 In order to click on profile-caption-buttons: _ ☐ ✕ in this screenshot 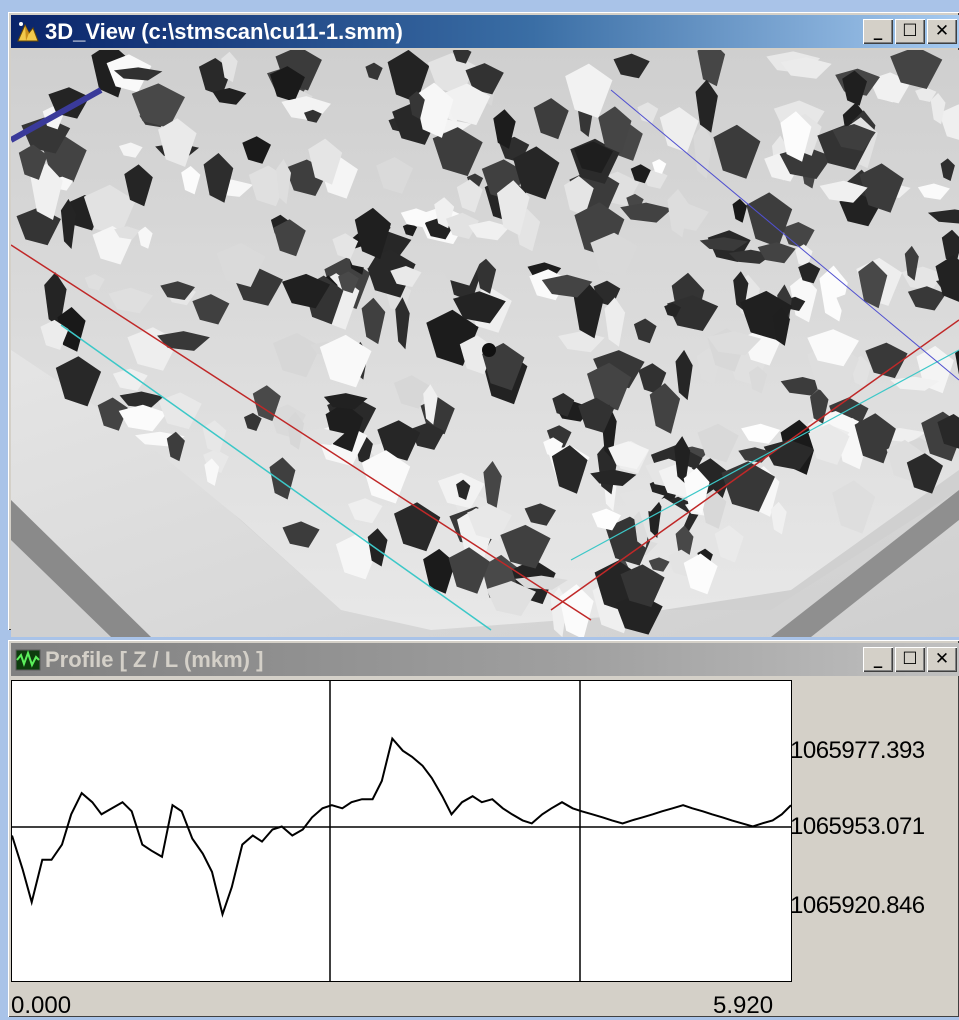, I will do `click(910, 659)`.